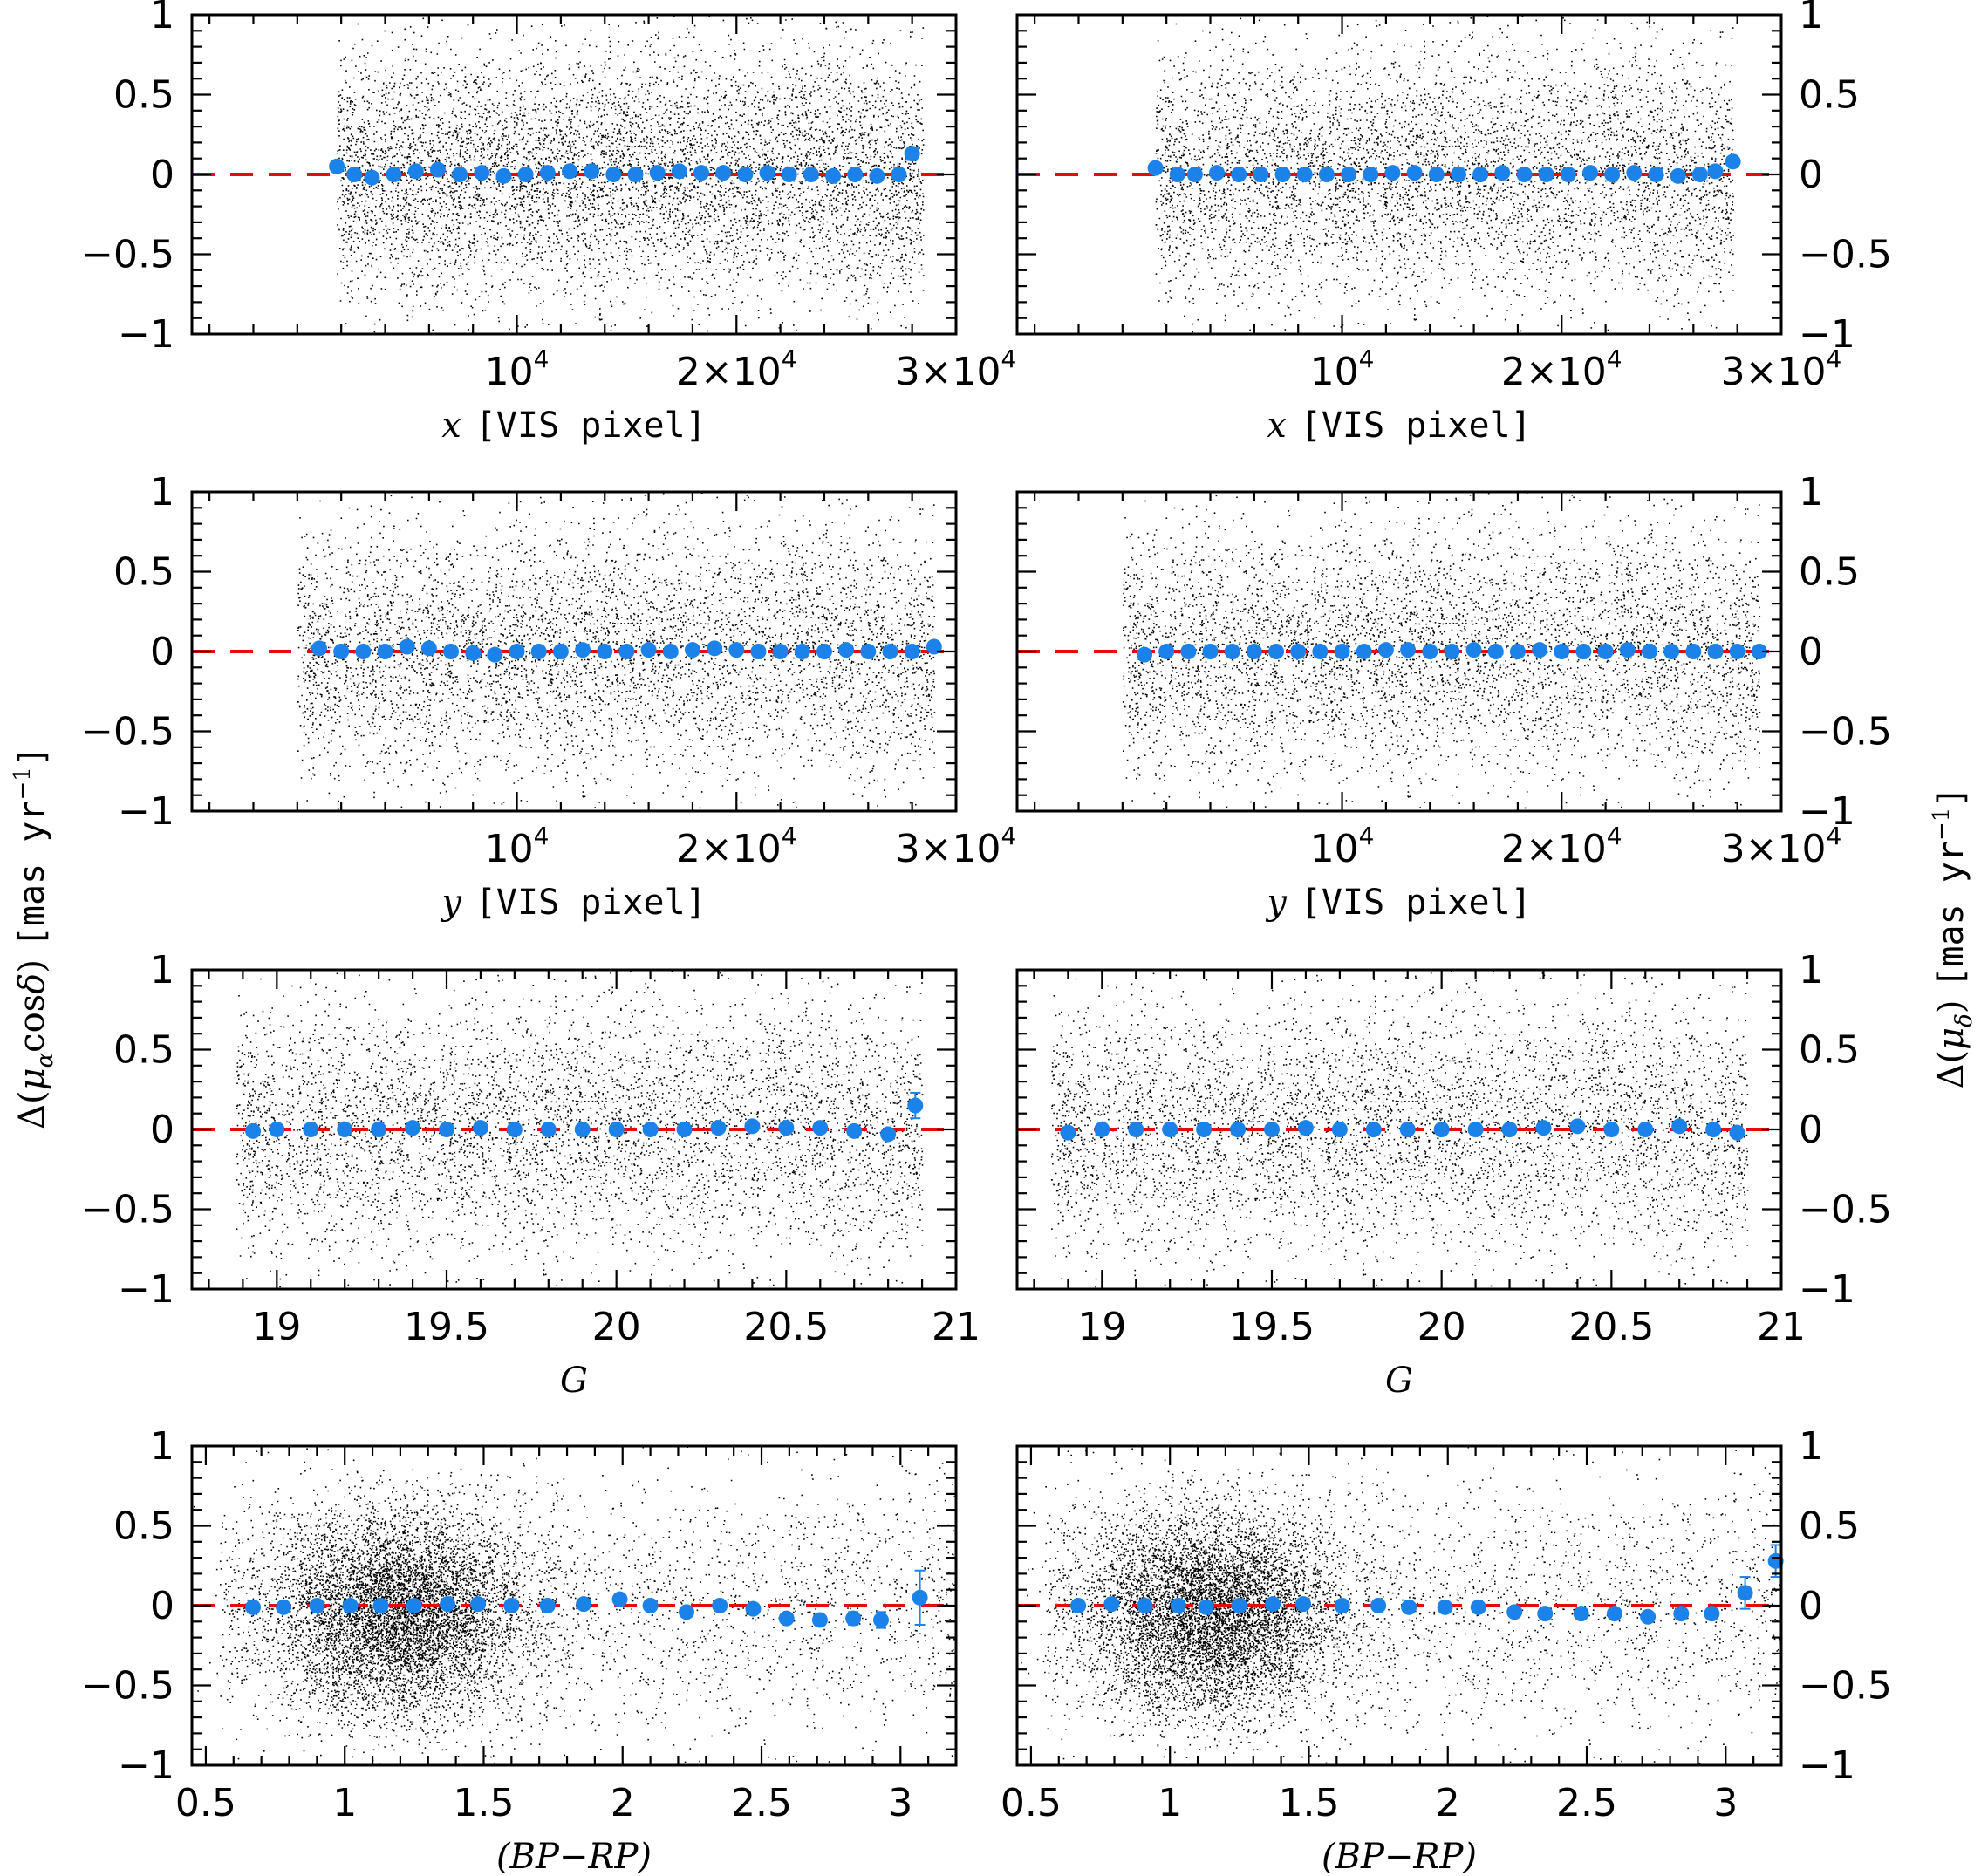  What do you see at coordinates (786, 1327) in the screenshot?
I see `x-tick-label: 20.5` at bounding box center [786, 1327].